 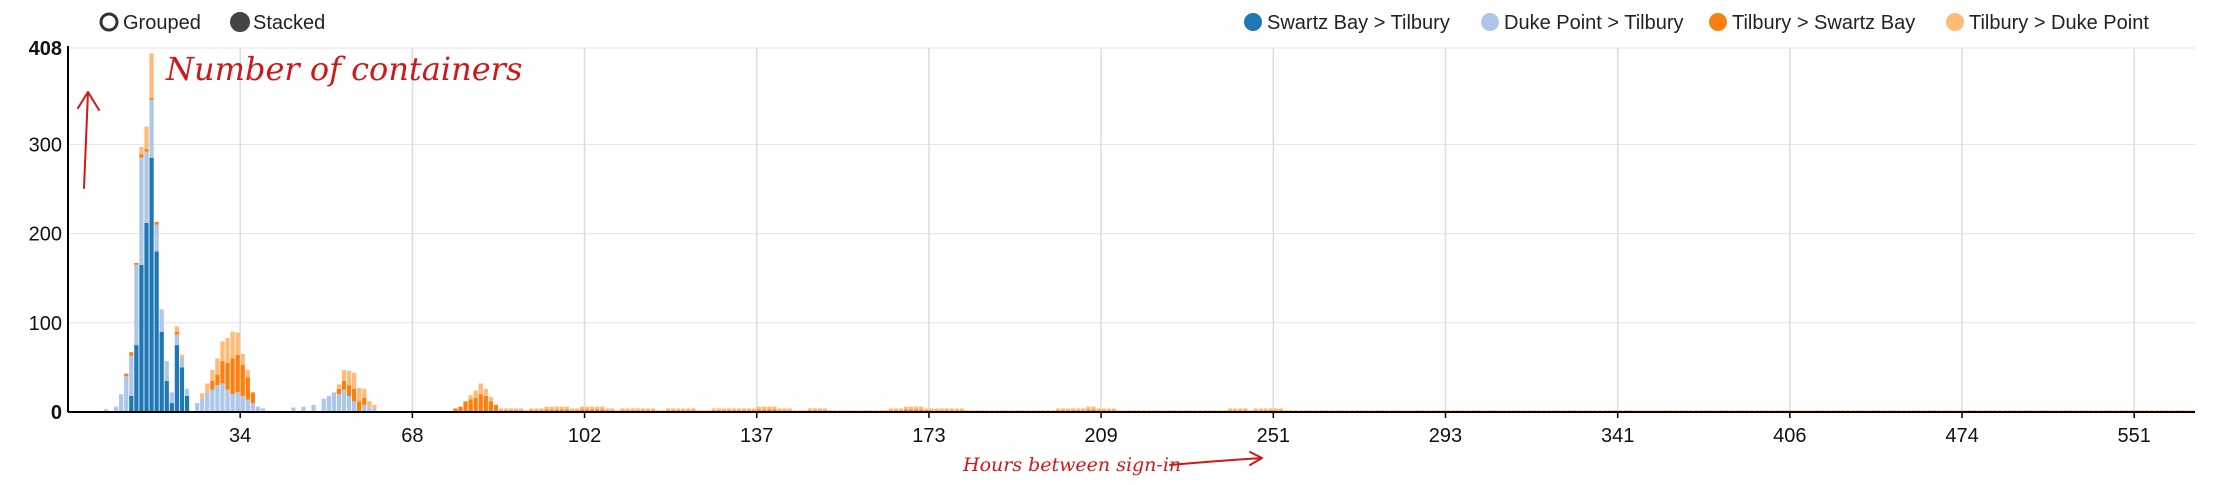 I want to click on legend-item-duke-point-to-tilbury: Duke Point > Tilbury, so click(x=1582, y=23).